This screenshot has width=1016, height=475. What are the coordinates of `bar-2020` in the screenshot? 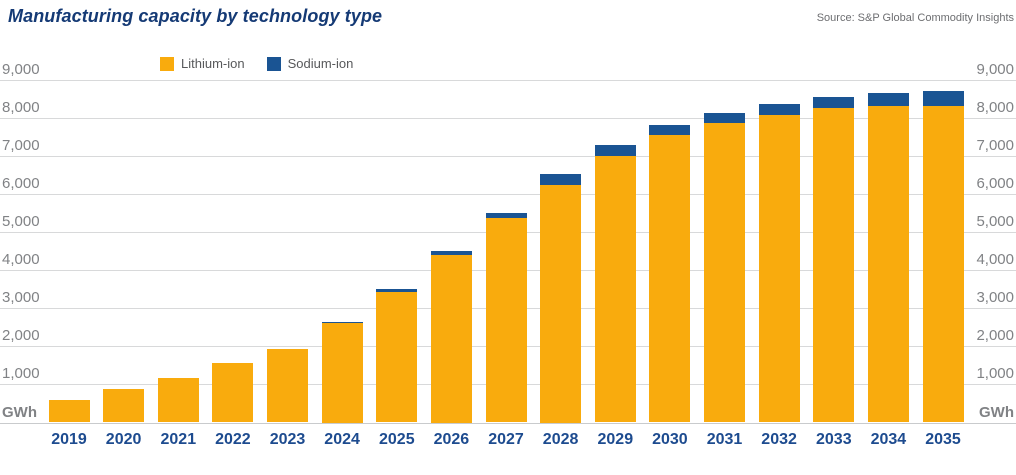 It's located at (124, 405).